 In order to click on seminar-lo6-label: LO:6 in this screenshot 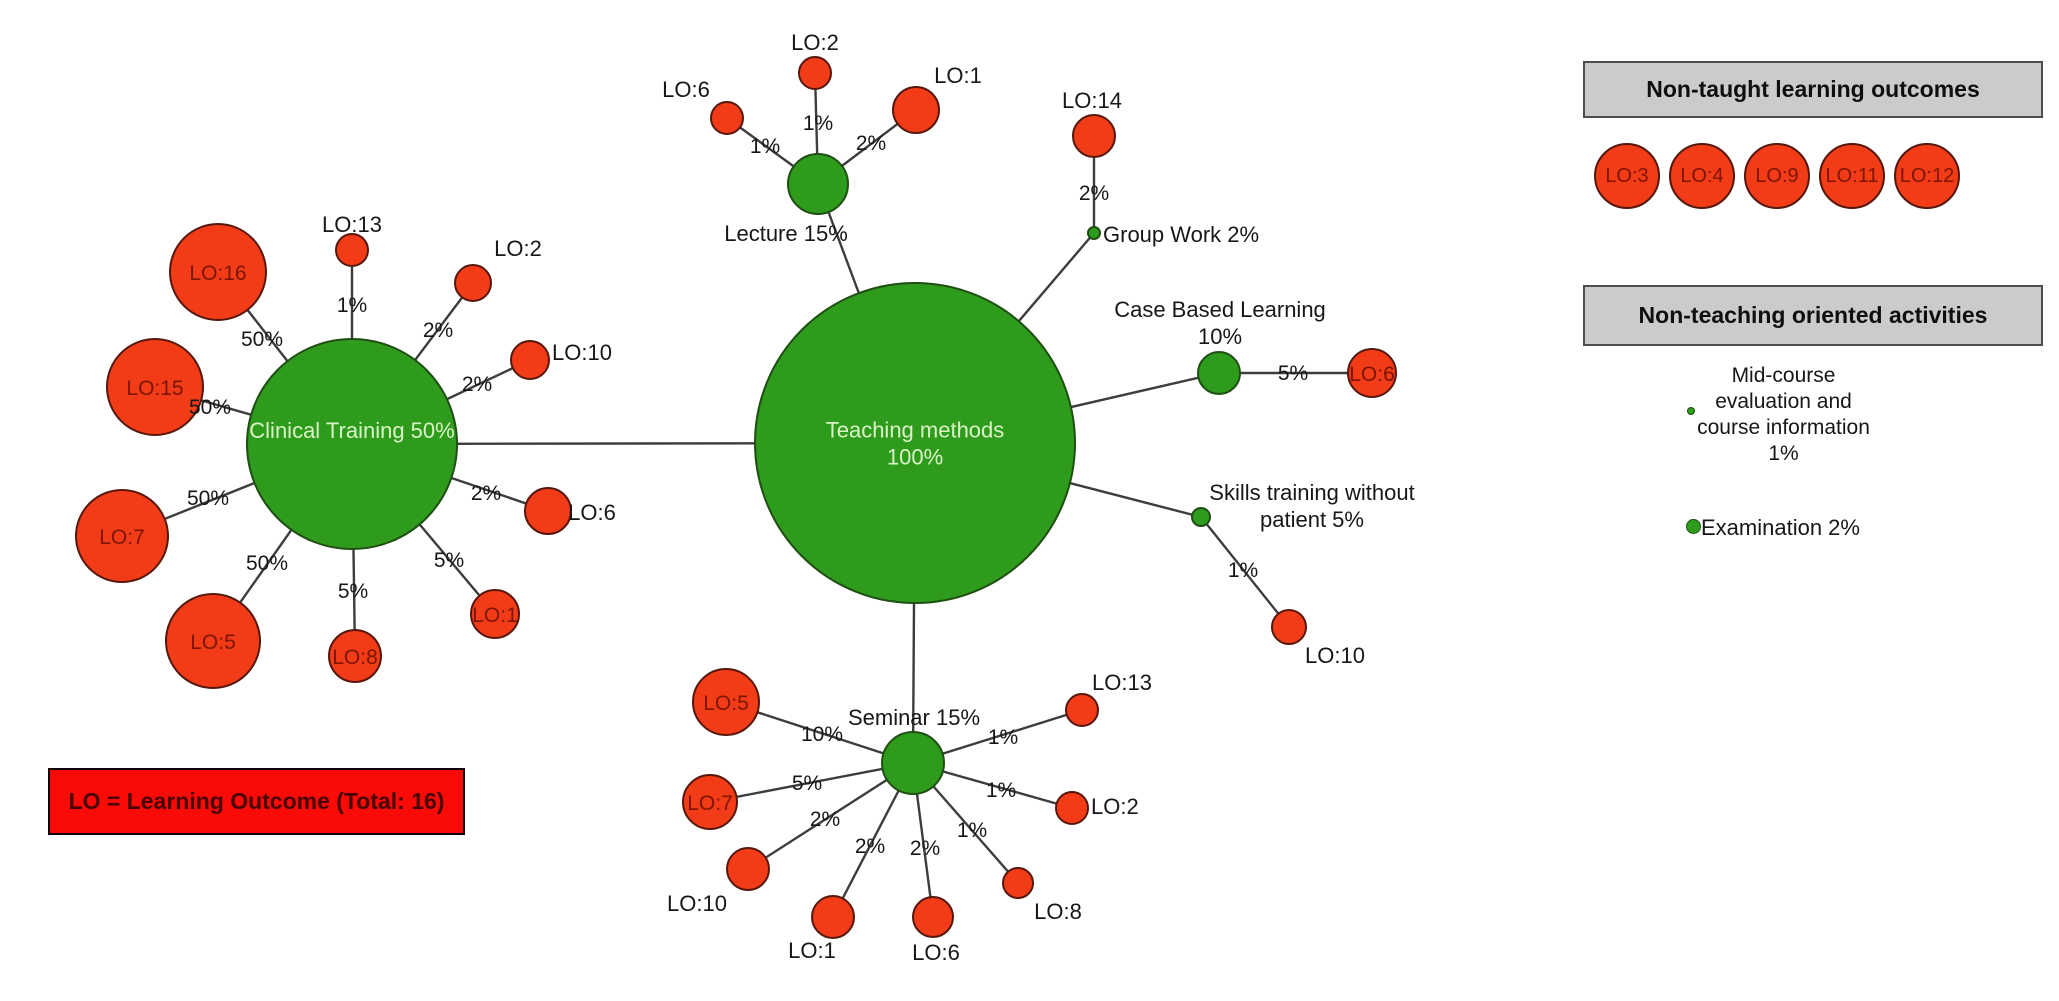, I will do `click(936, 952)`.